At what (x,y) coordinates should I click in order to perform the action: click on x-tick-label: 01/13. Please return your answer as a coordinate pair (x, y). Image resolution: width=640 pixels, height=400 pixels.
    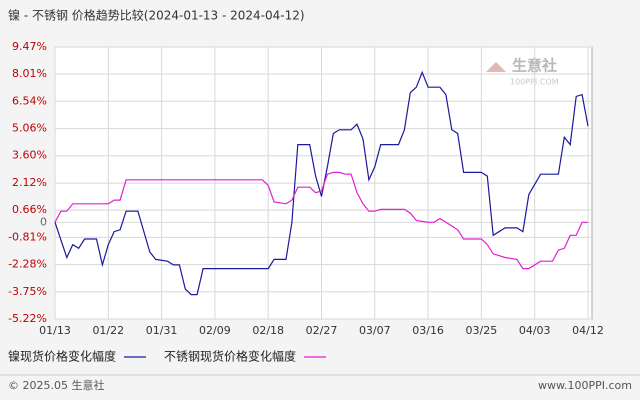
    Looking at the image, I should click on (55, 330).